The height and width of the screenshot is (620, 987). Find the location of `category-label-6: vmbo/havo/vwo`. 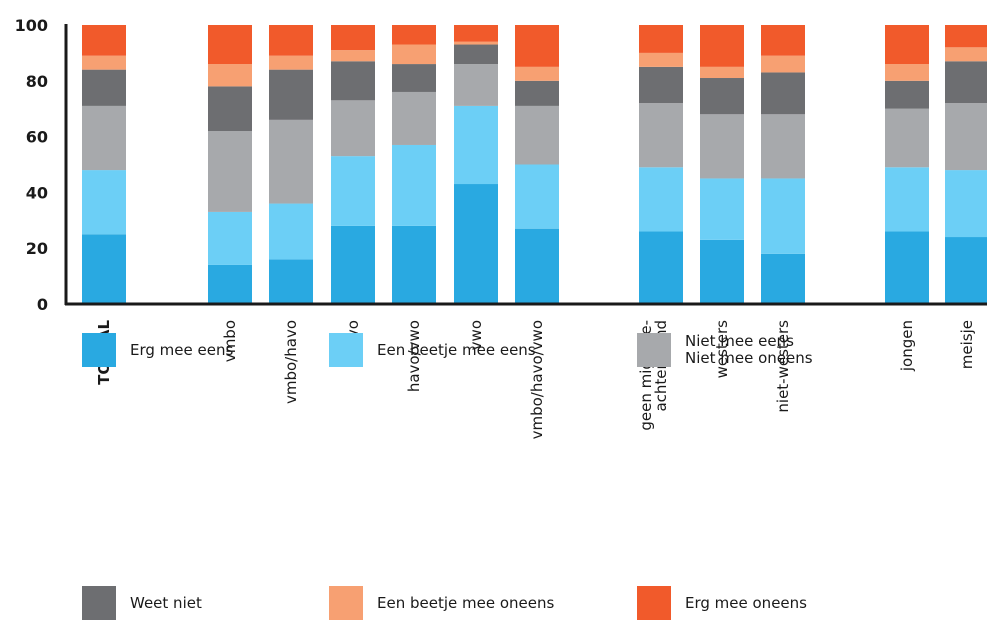

category-label-6: vmbo/havo/vwo is located at coordinates (537, 379).